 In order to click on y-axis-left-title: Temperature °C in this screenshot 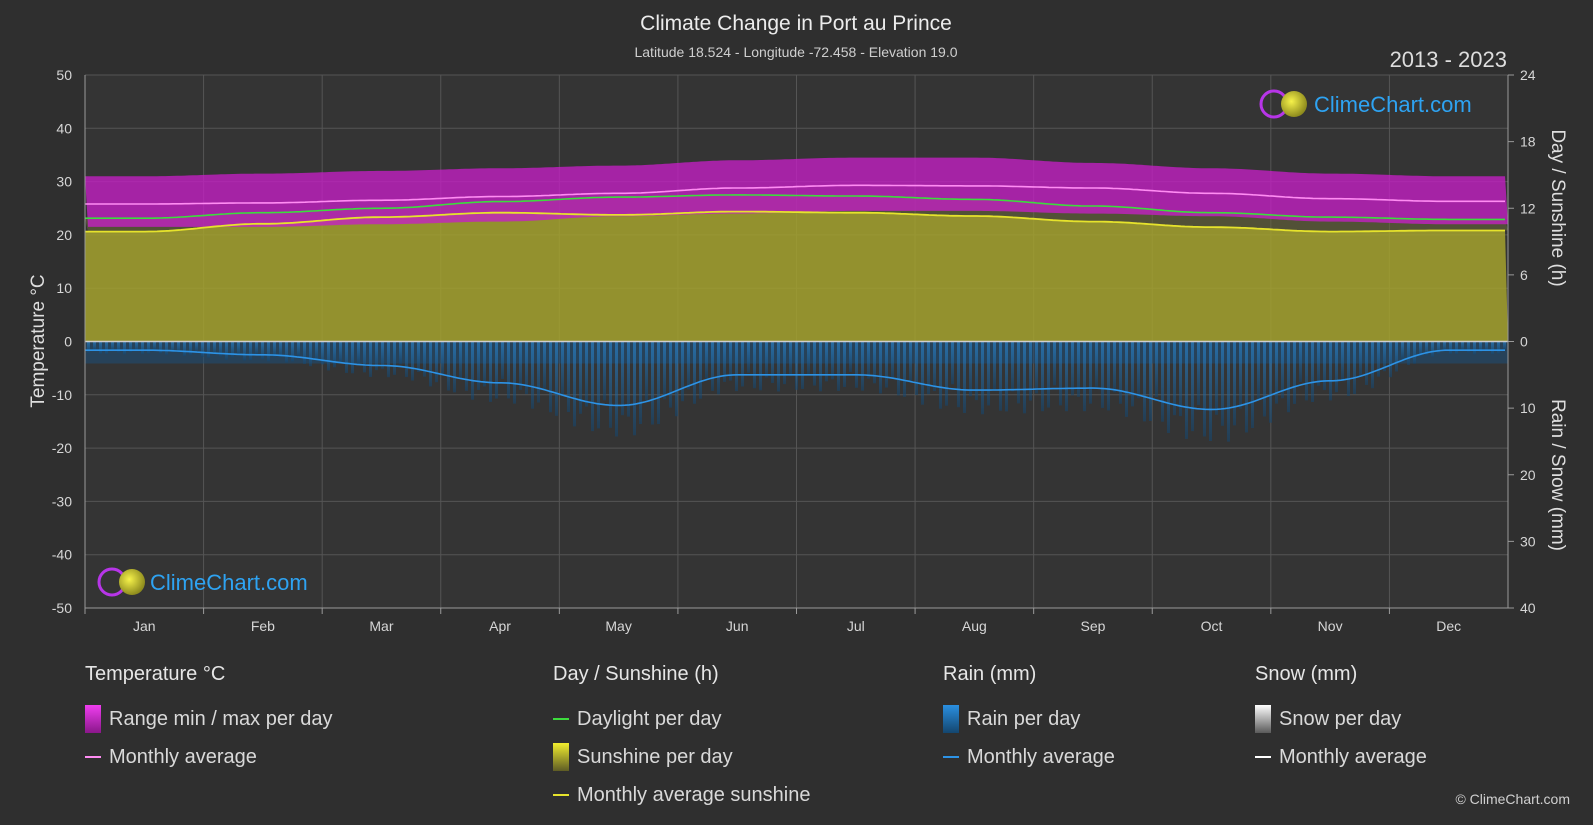, I will do `click(38, 340)`.